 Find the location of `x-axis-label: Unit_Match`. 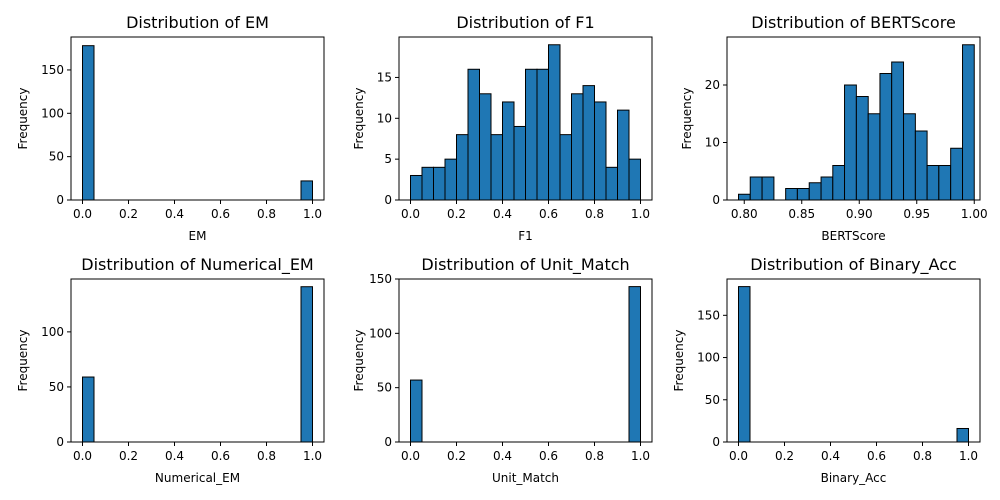

x-axis-label: Unit_Match is located at coordinates (525, 478).